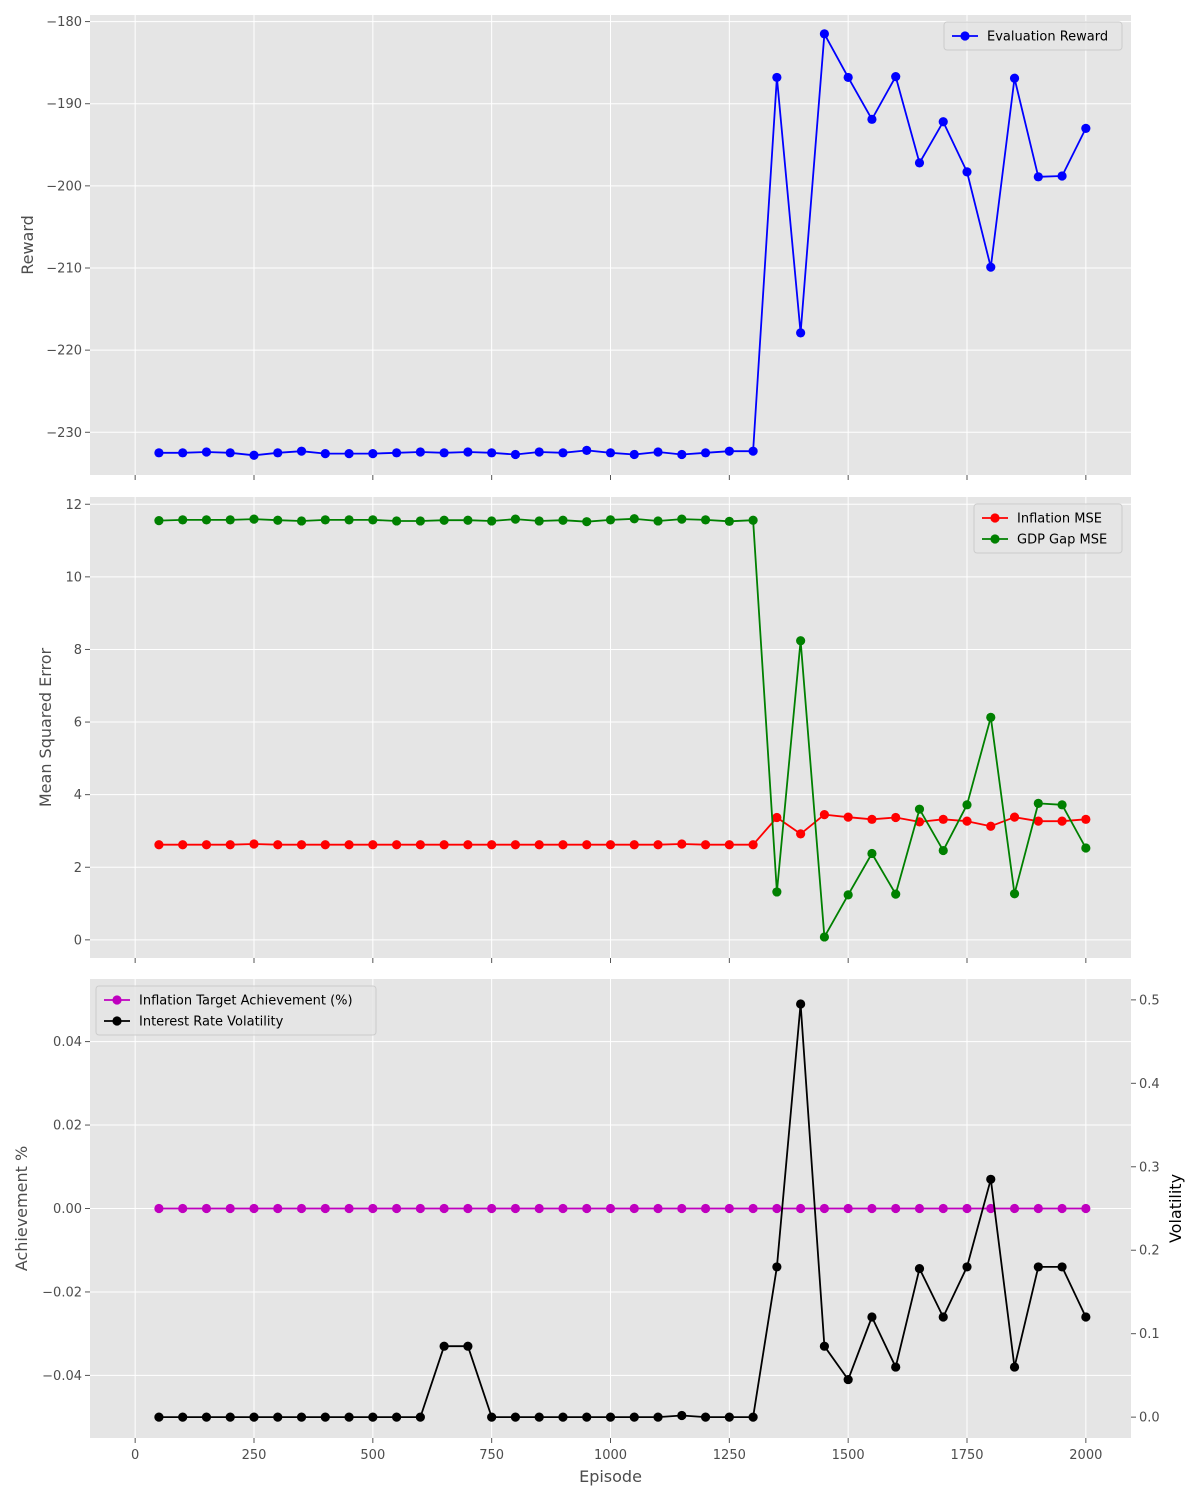 This screenshot has width=1200, height=1500. Describe the element at coordinates (135, 1455) in the screenshot. I see `x-tick-label: 0` at that location.